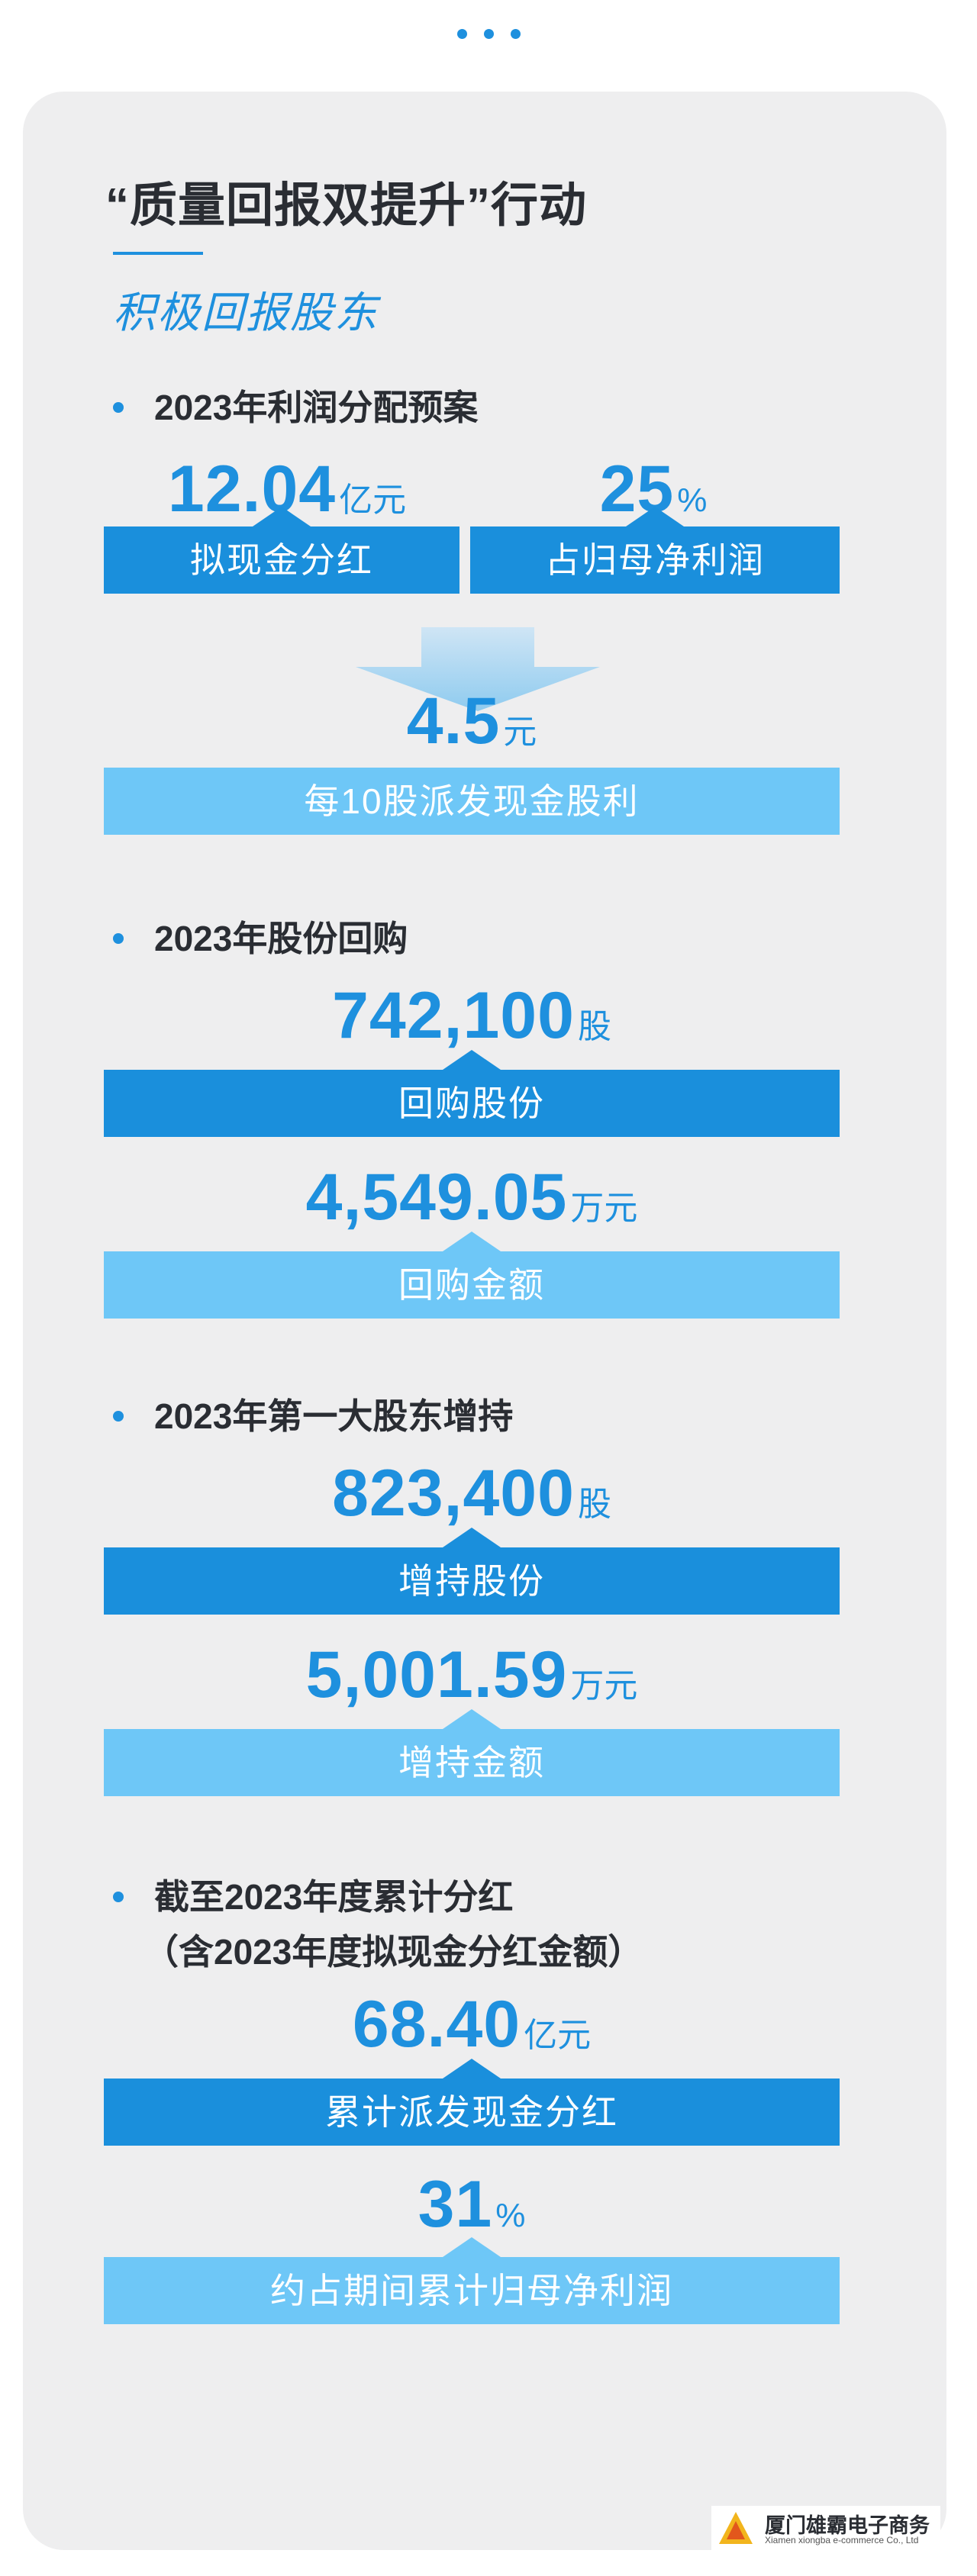 This screenshot has width=977, height=2576. I want to click on page-title: “质量回报双提升”行动, so click(347, 205).